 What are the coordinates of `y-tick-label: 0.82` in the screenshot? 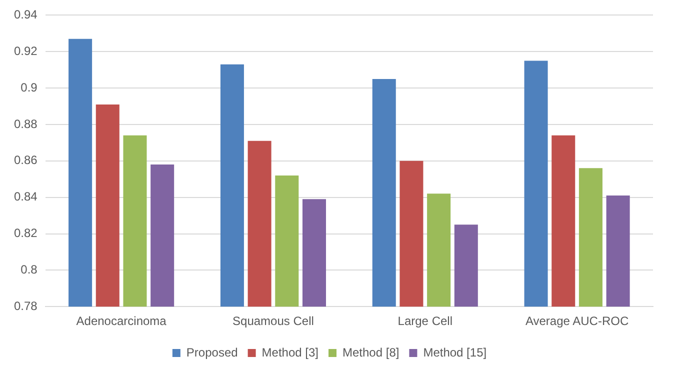 It's located at (26, 233).